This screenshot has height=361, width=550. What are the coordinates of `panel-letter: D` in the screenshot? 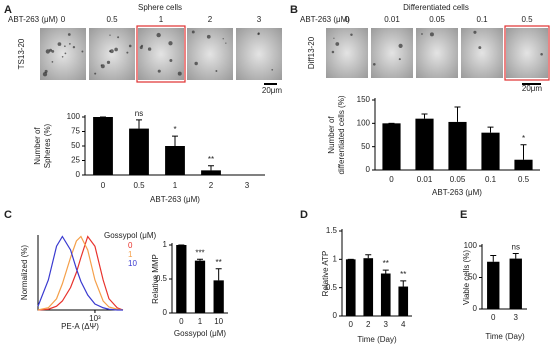 It's located at (304, 215).